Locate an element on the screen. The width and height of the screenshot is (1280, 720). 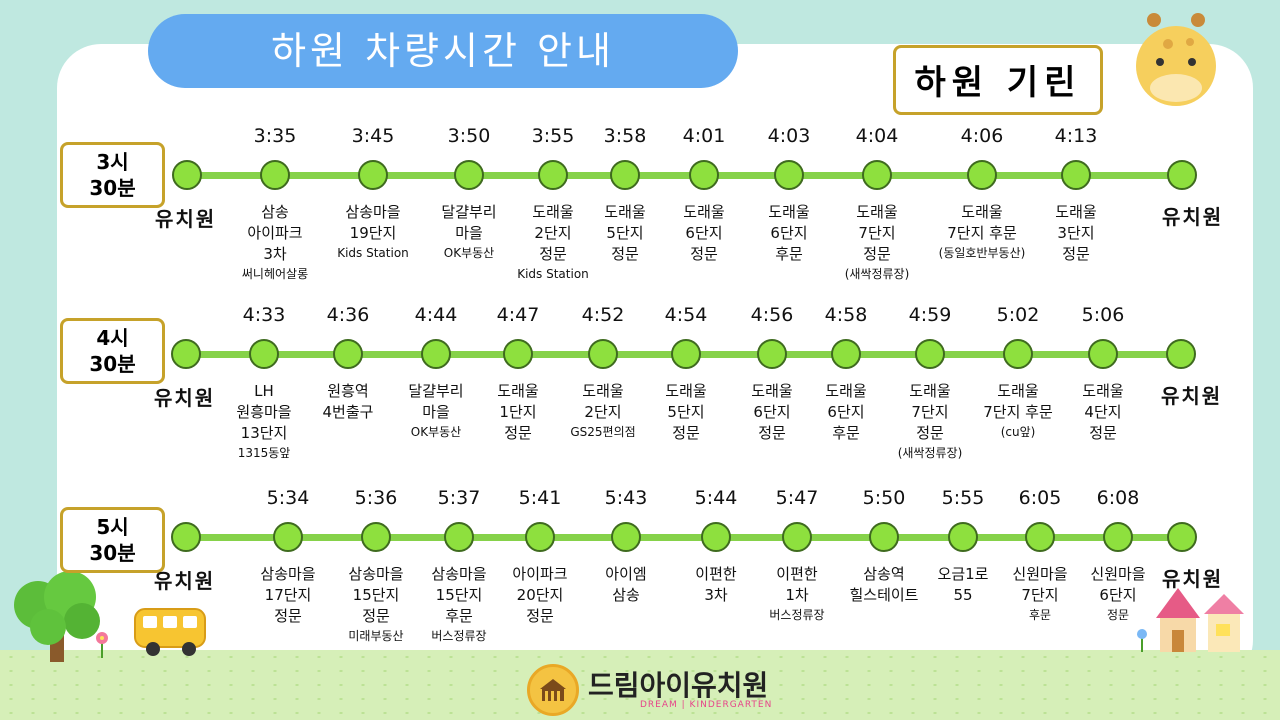
stop-time: 4:03 is located at coordinates (789, 136).